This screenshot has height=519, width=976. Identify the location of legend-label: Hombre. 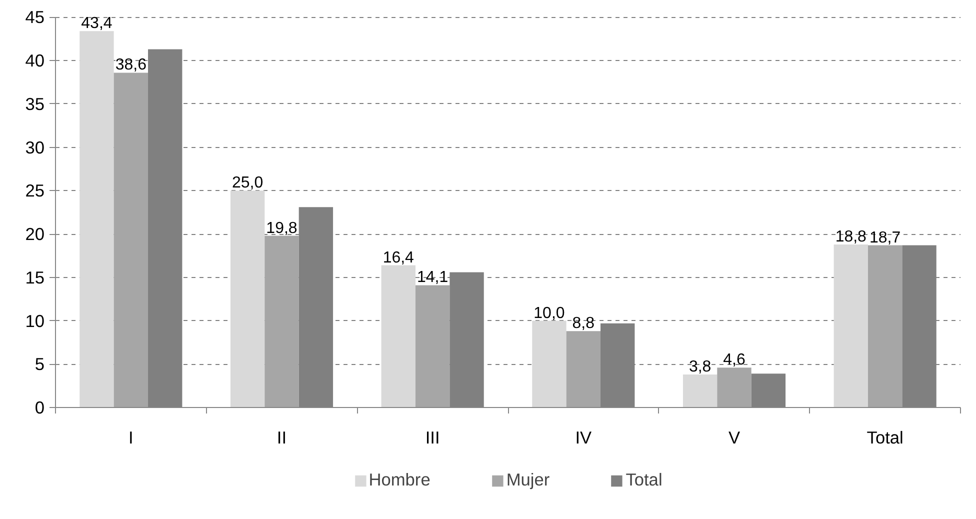
(399, 480).